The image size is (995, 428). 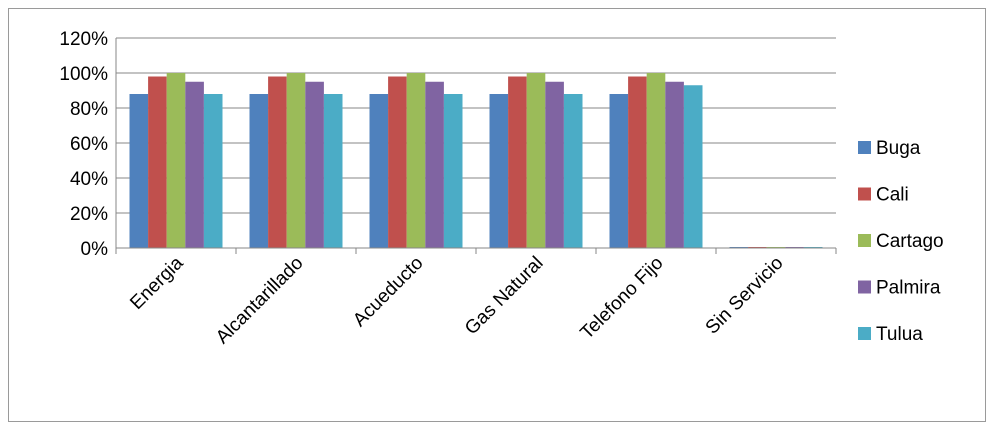 What do you see at coordinates (156, 282) in the screenshot?
I see `category-label: Energia` at bounding box center [156, 282].